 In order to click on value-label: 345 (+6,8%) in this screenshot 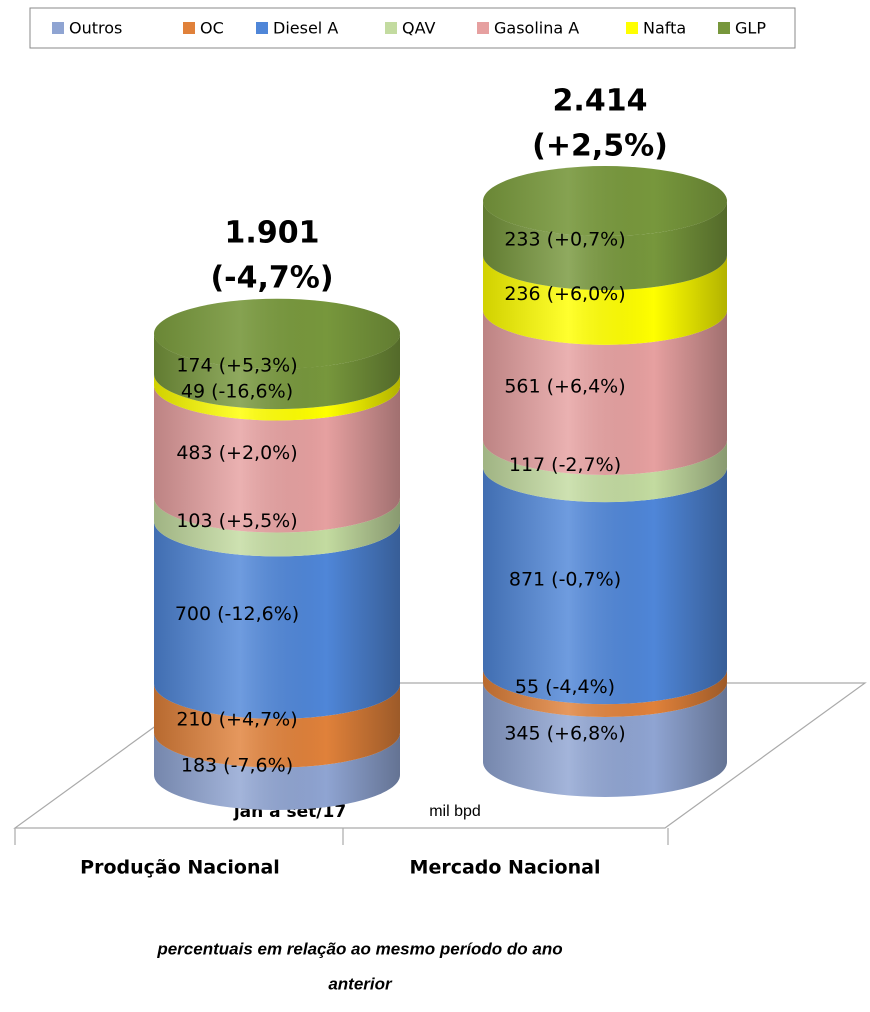, I will do `click(564, 733)`.